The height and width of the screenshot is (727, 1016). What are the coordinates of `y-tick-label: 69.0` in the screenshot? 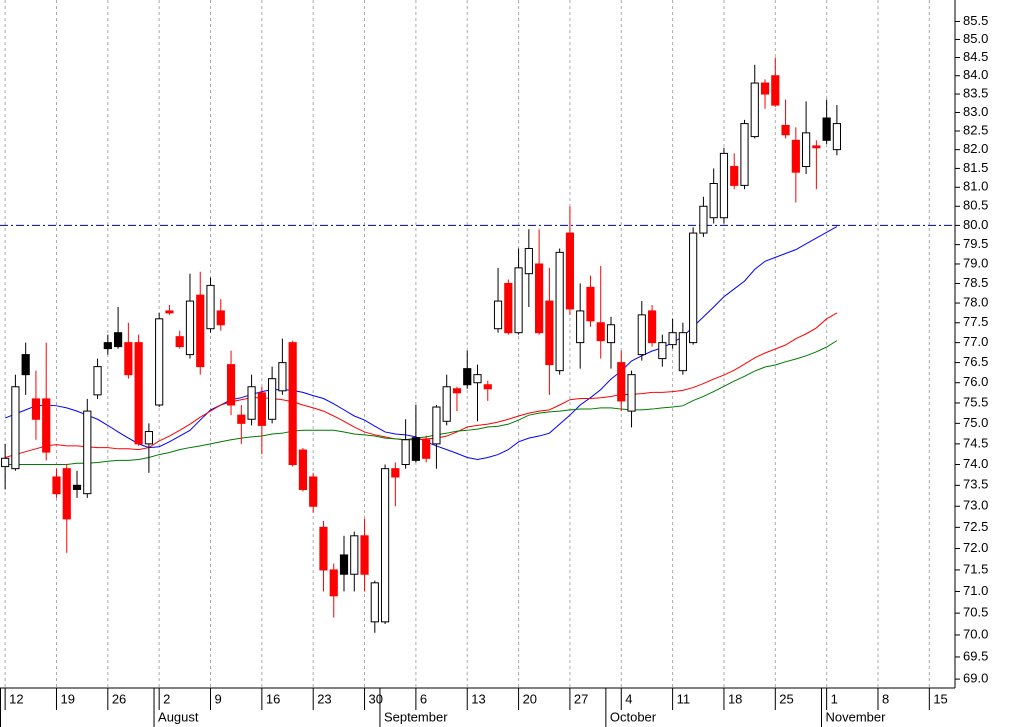 It's located at (975, 678).